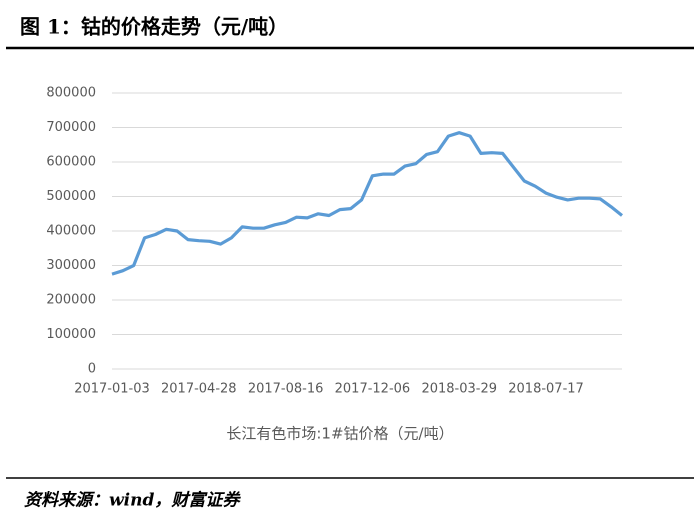  I want to click on x-tick-label: 2017-12-06, so click(373, 389).